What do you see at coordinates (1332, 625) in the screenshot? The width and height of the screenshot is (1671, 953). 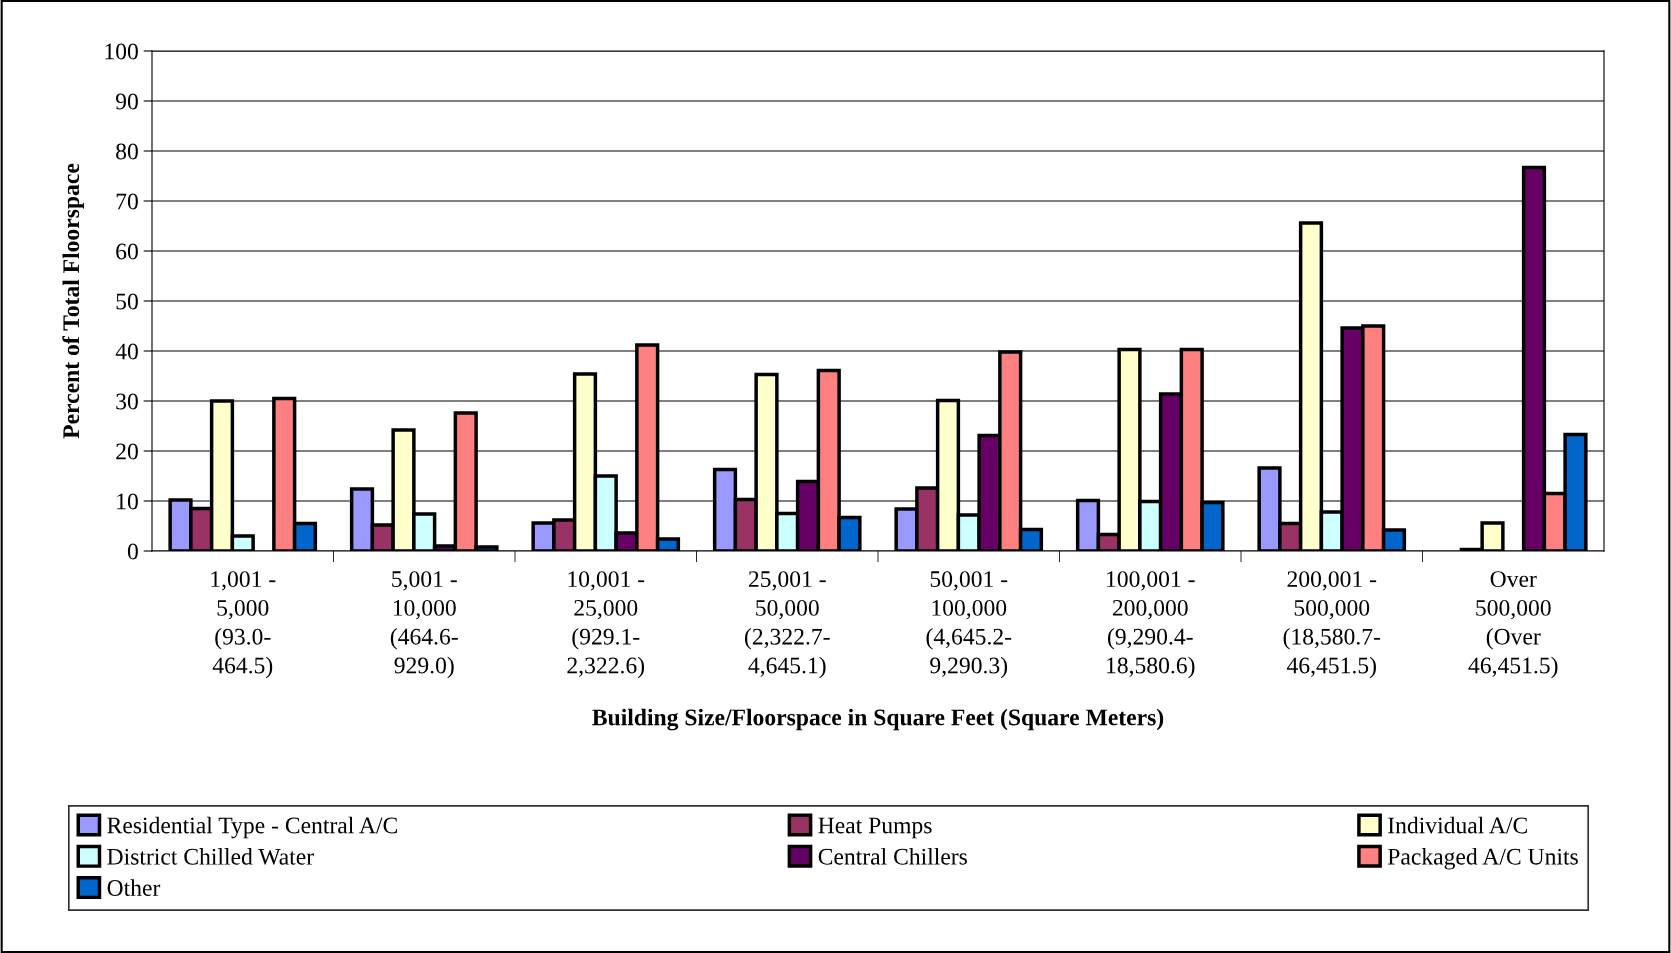 I see `x-tick-label: 200,001 - 500,000 (18,580.7- 46,451.5)` at bounding box center [1332, 625].